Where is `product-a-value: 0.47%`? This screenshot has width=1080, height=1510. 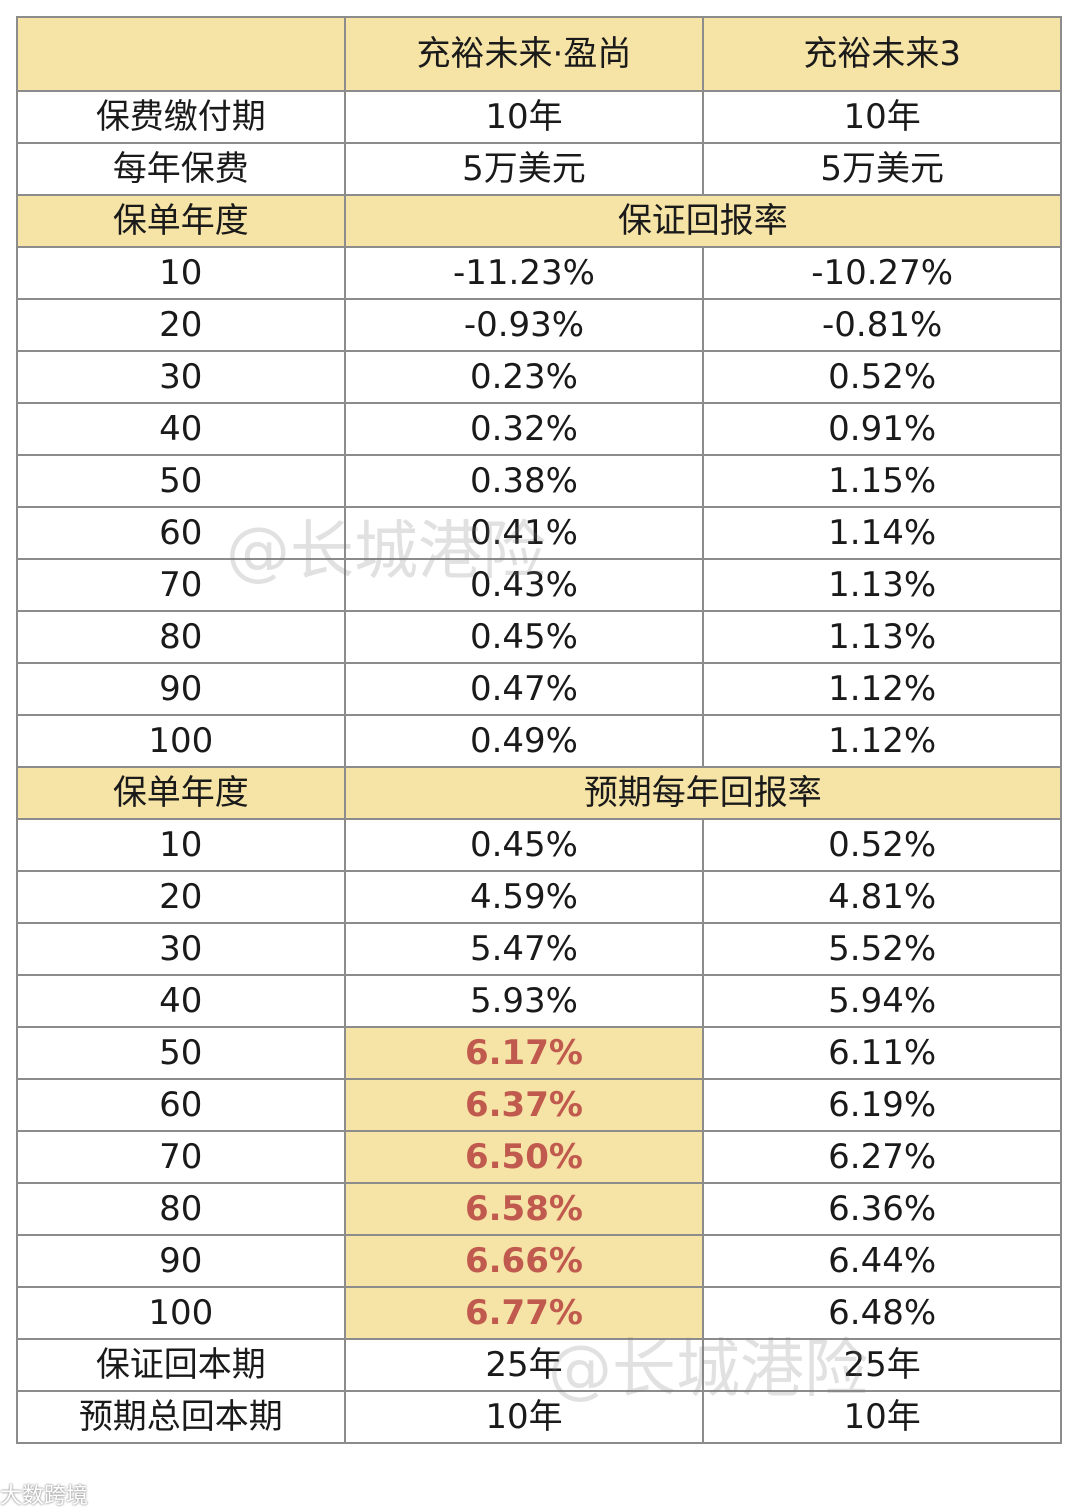
product-a-value: 0.47% is located at coordinates (524, 689).